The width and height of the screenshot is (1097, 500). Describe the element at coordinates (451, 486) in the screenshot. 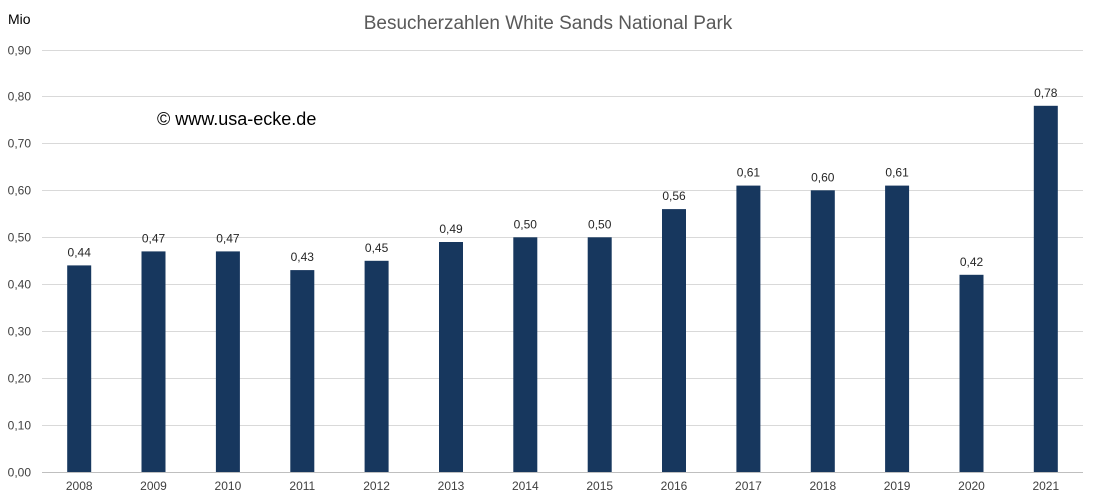

I see `x-tick-label: 2013` at that location.